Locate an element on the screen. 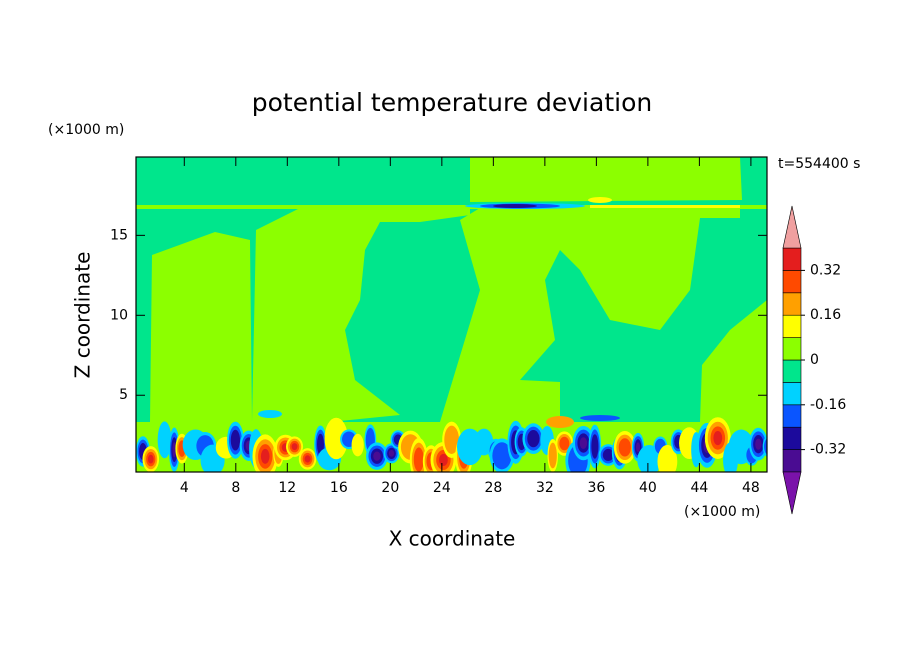  time-label: t=554400 s is located at coordinates (819, 164).